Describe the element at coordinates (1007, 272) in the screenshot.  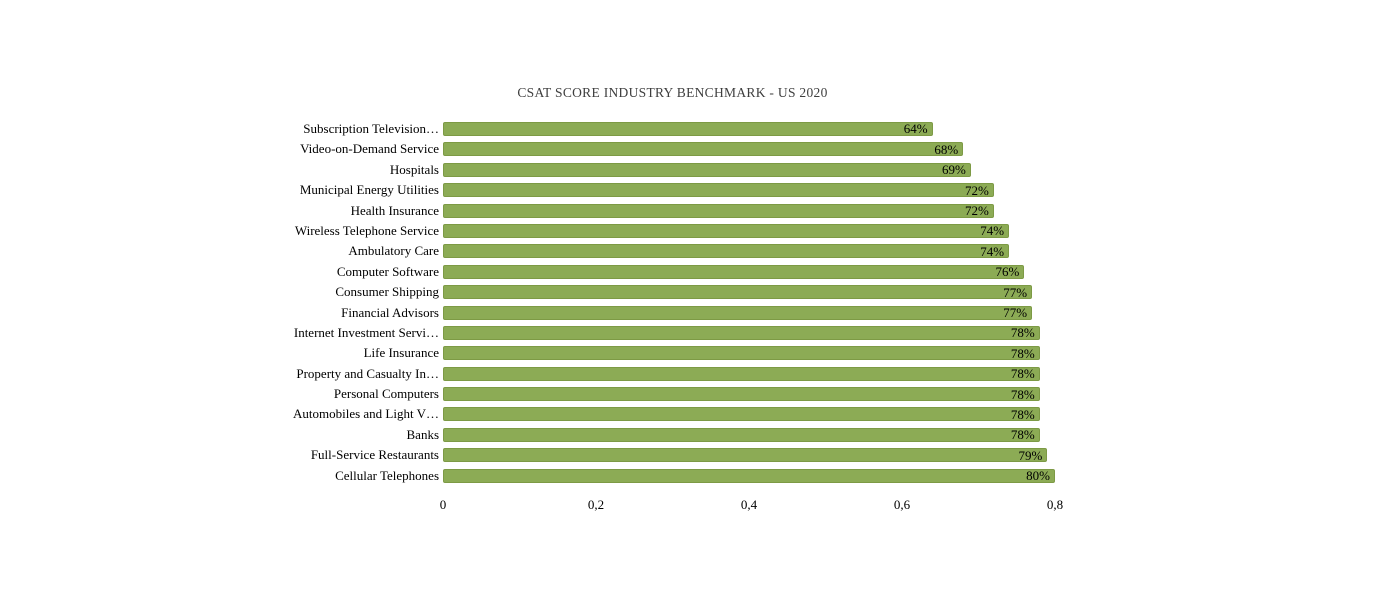
I see `bar-value-label: 76%` at that location.